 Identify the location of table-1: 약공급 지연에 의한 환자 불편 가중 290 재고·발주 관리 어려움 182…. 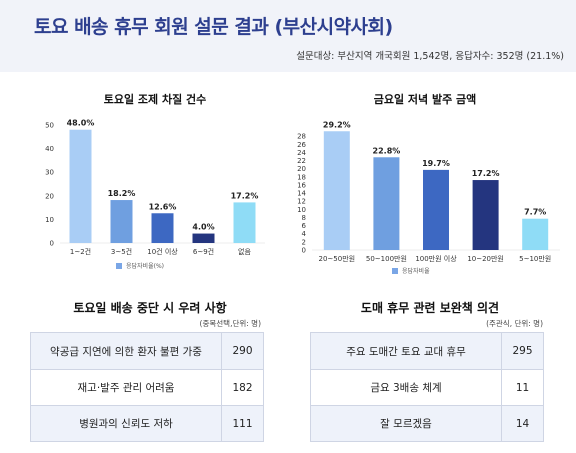
(147, 387).